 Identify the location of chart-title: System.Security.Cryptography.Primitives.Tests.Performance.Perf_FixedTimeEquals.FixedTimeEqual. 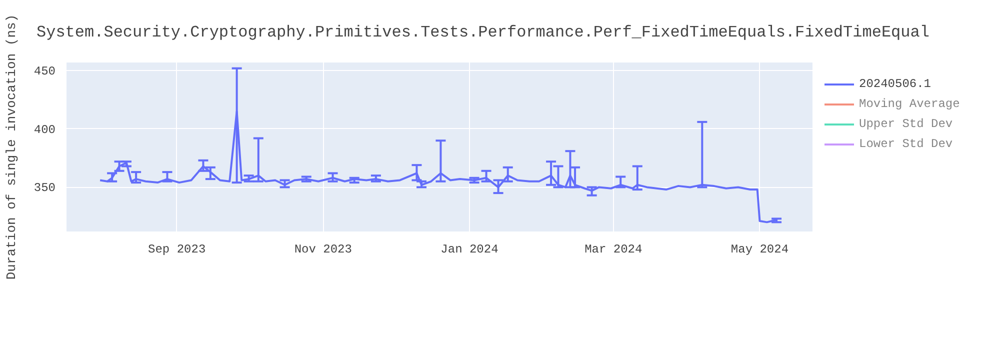
(483, 33).